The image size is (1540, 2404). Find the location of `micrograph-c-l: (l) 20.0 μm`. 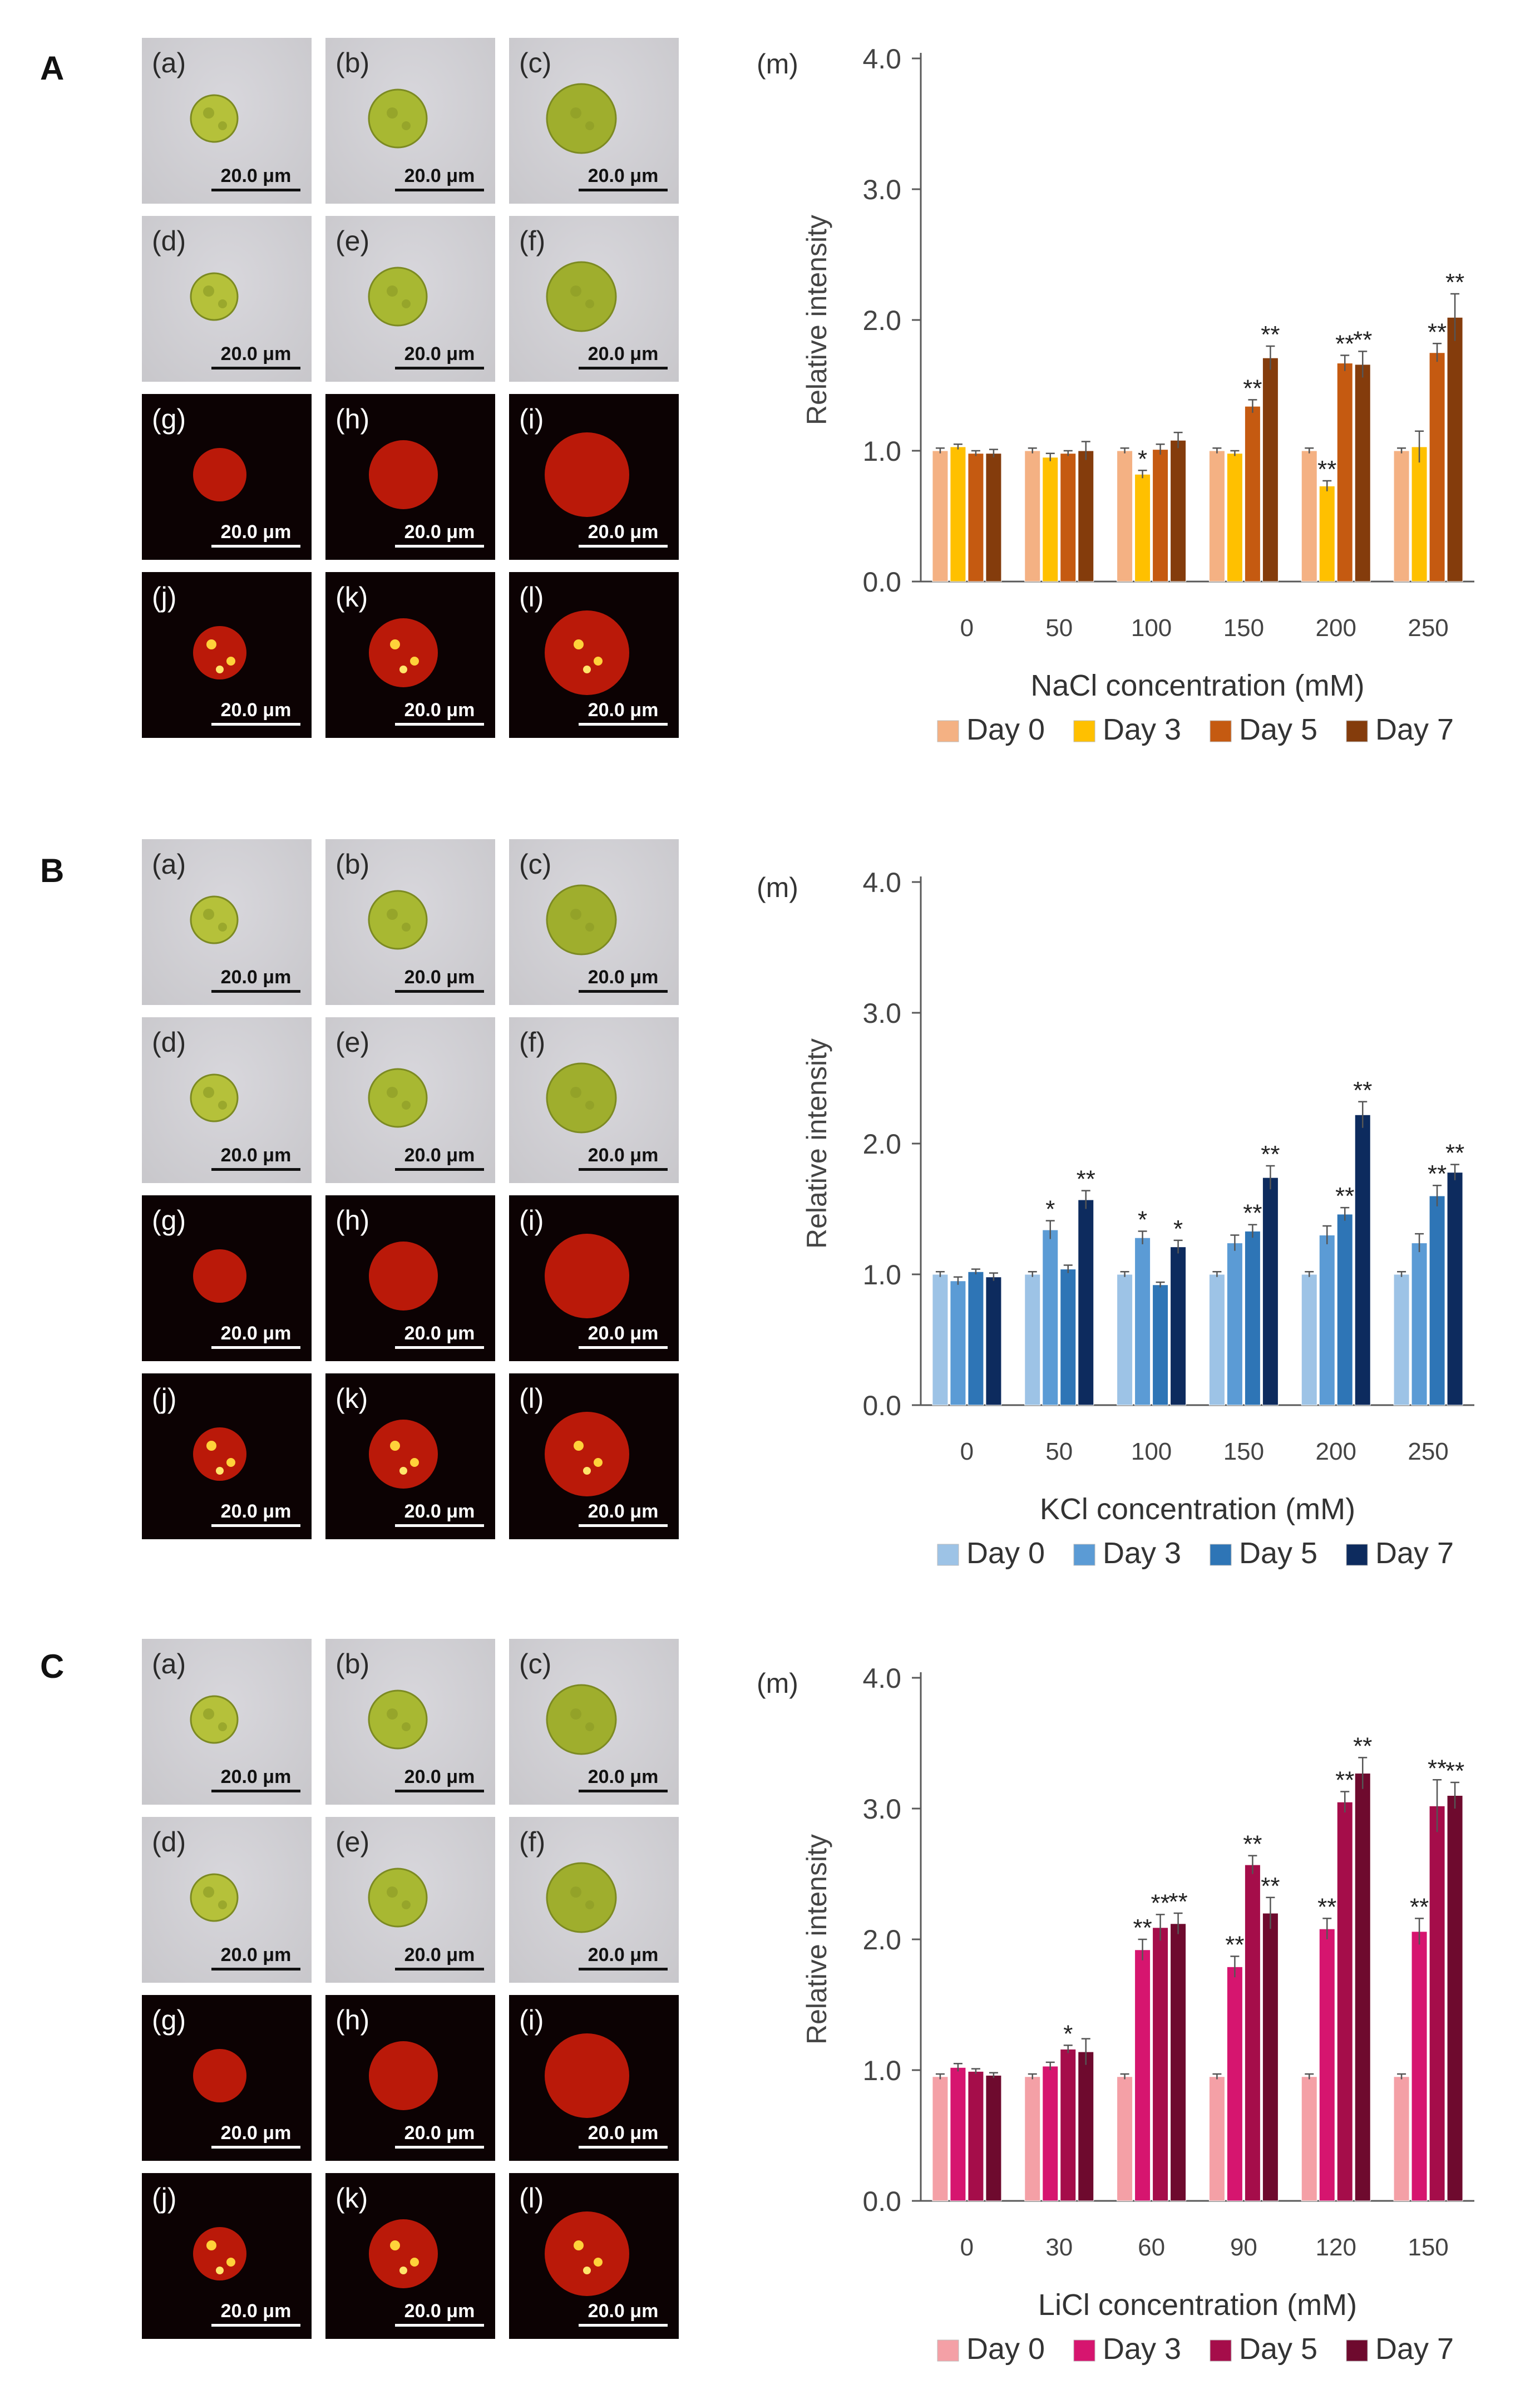

micrograph-c-l: (l) 20.0 μm is located at coordinates (594, 2256).